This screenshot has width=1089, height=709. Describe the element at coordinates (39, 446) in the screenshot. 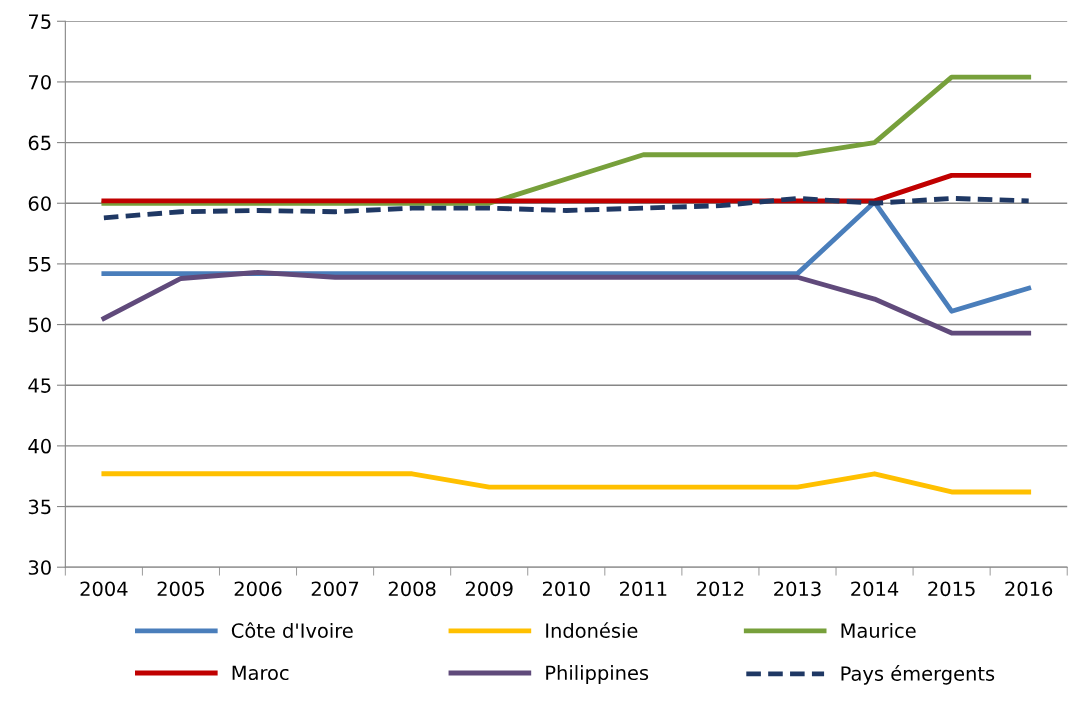

I see `y-tick-label: 40` at that location.